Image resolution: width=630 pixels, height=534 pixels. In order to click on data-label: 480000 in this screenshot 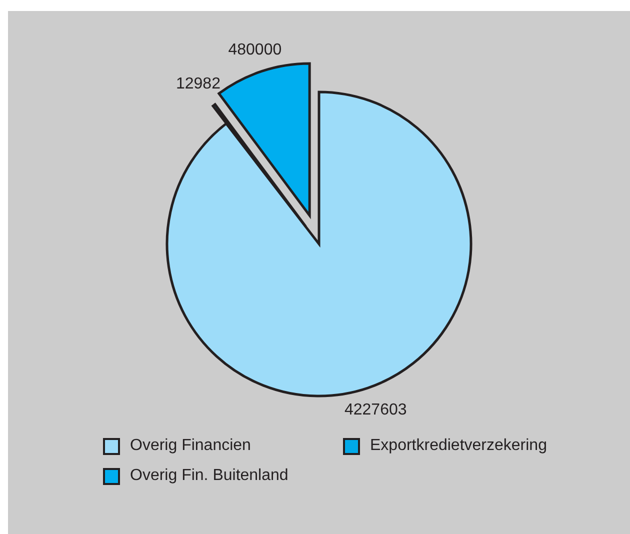, I will do `click(255, 50)`.